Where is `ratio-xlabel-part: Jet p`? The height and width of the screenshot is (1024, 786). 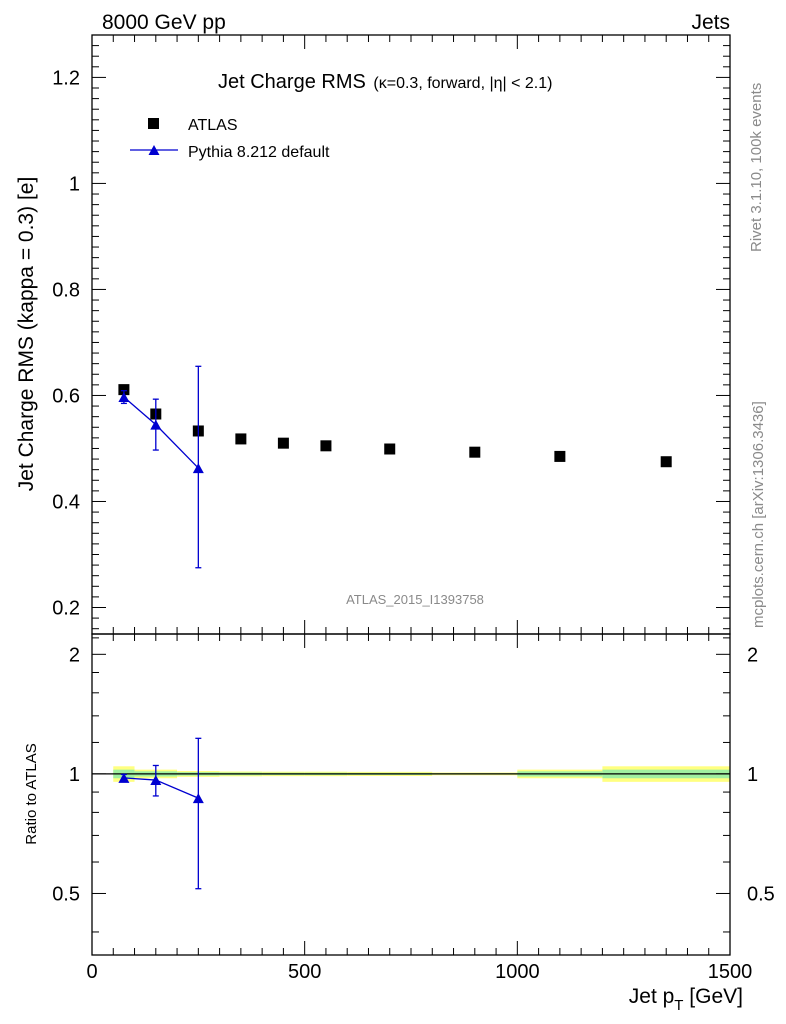
ratio-xlabel-part: Jet p is located at coordinates (652, 996).